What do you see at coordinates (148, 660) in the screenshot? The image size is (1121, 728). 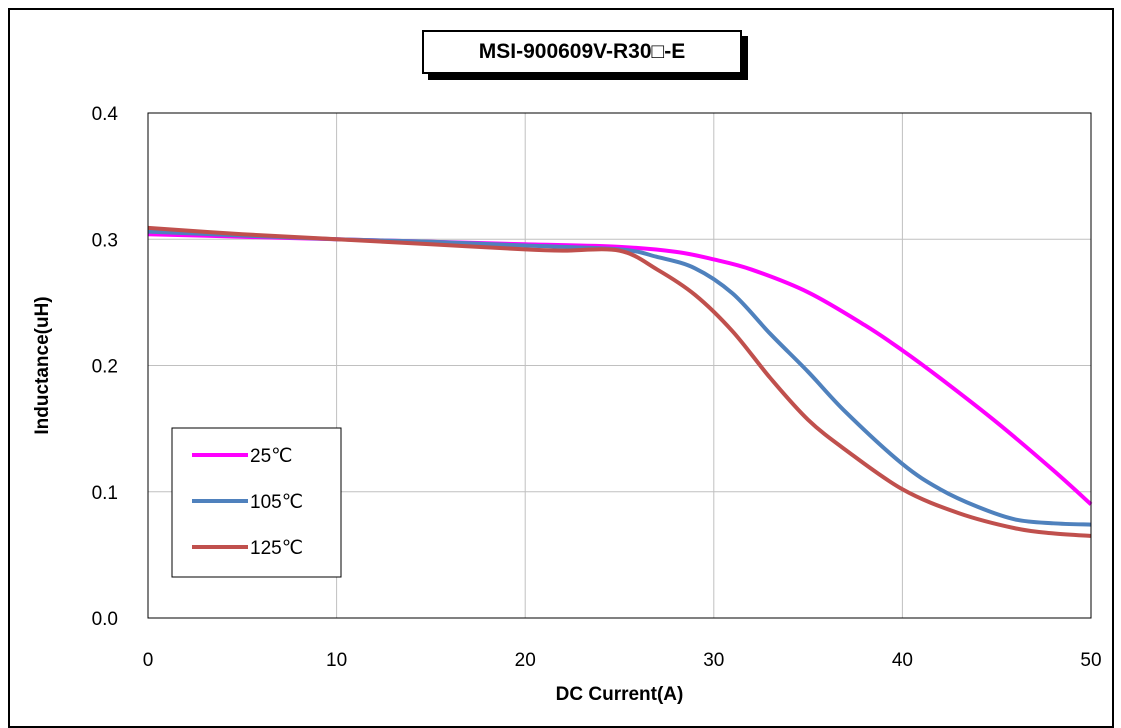 I see `x-tick-label: 0` at bounding box center [148, 660].